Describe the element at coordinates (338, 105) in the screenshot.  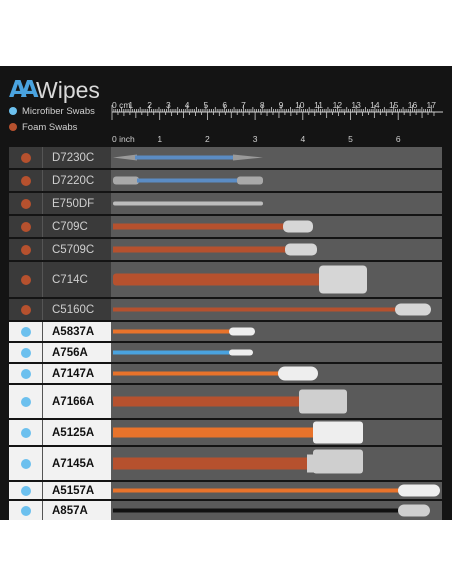
I see `cm-tick-label: 12` at that location.